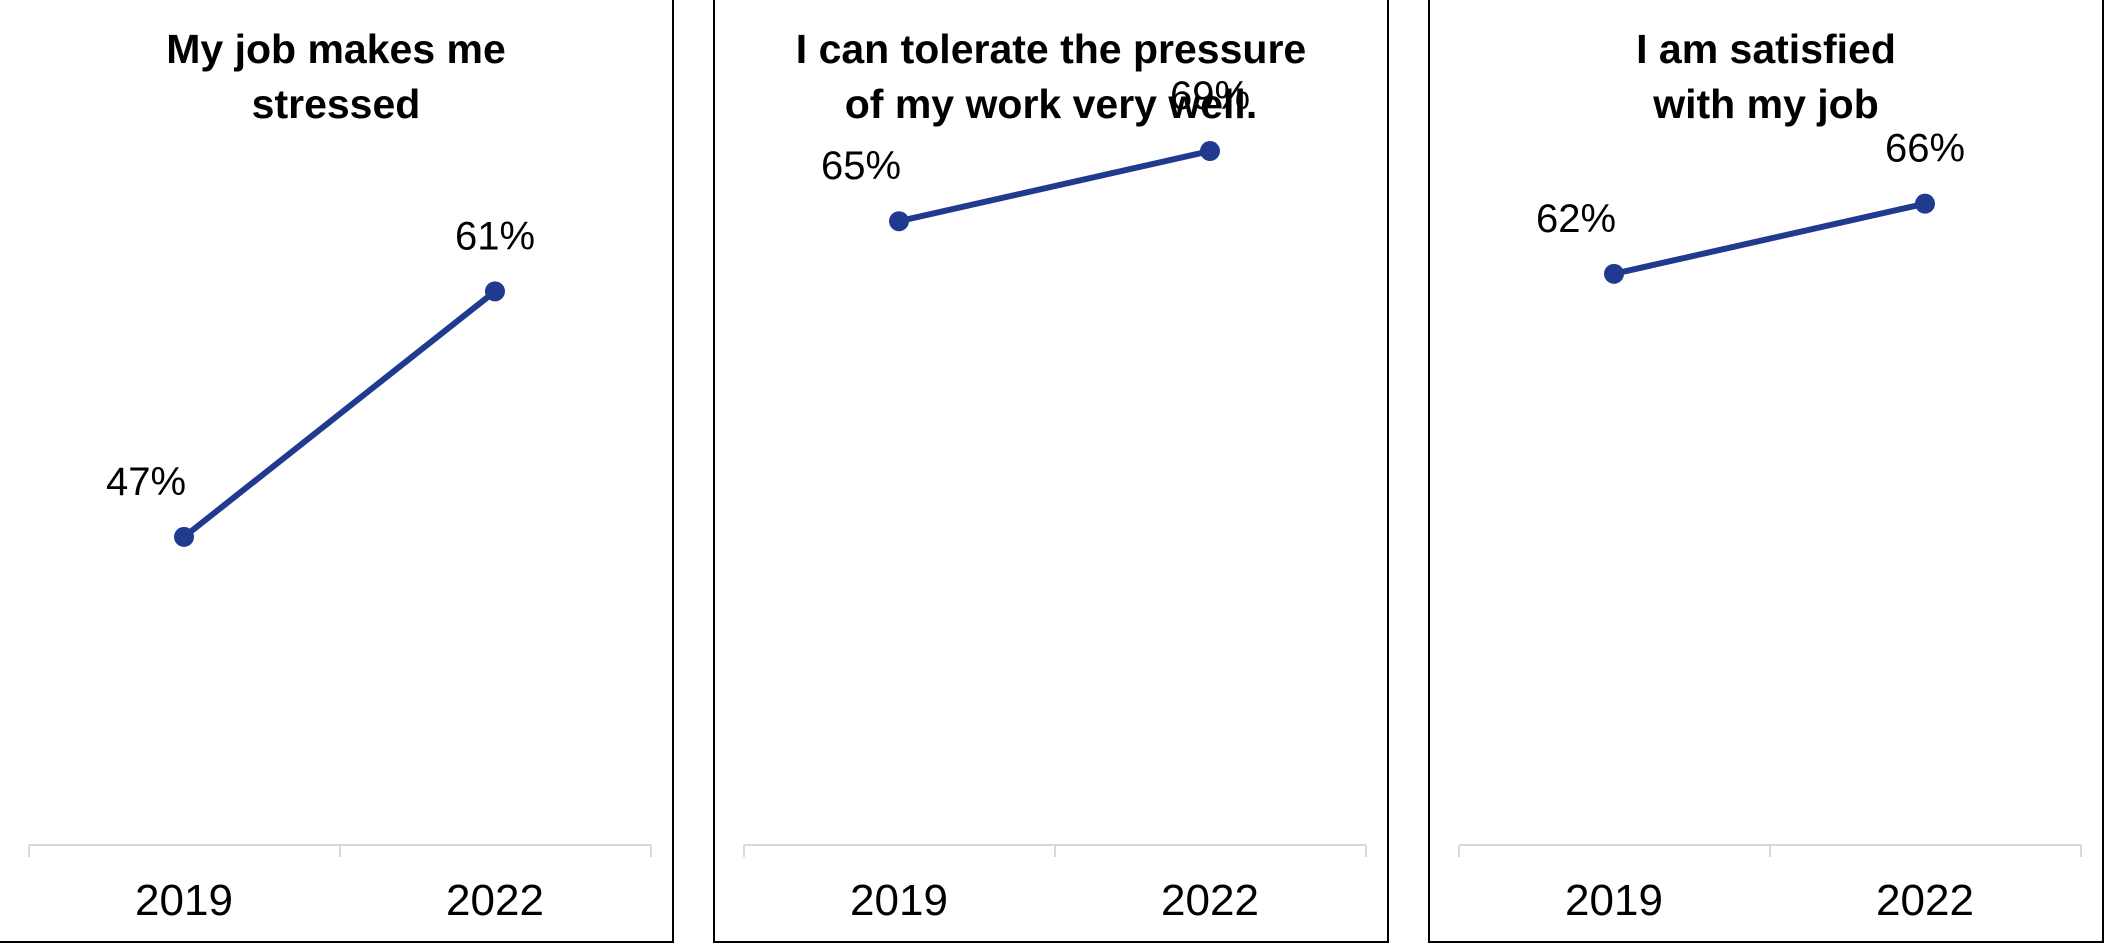  Describe the element at coordinates (1210, 96) in the screenshot. I see `data-label: 69%` at that location.